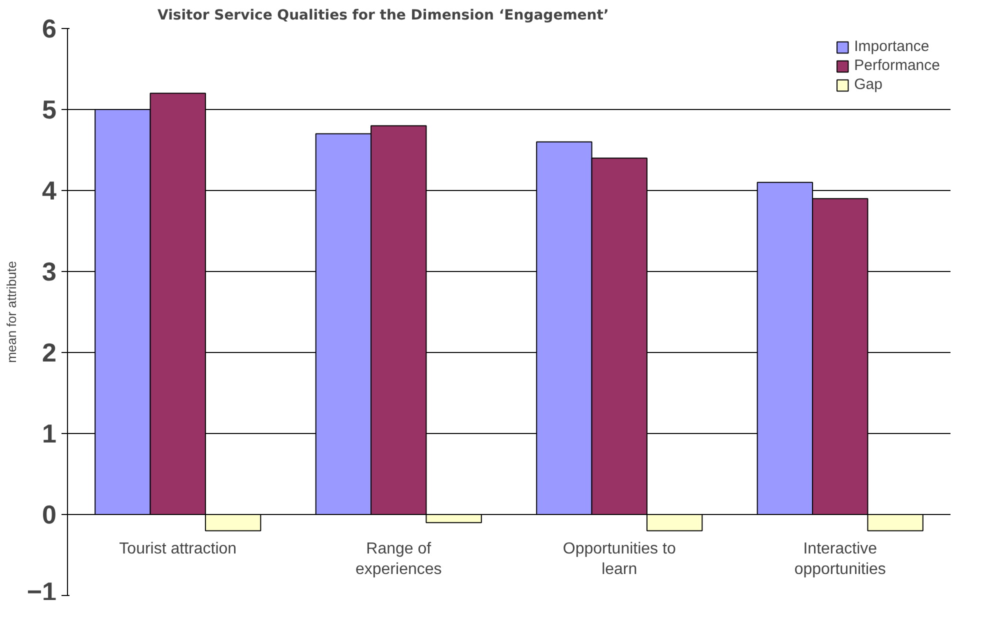  I want to click on legend-label: Importance, so click(892, 46).